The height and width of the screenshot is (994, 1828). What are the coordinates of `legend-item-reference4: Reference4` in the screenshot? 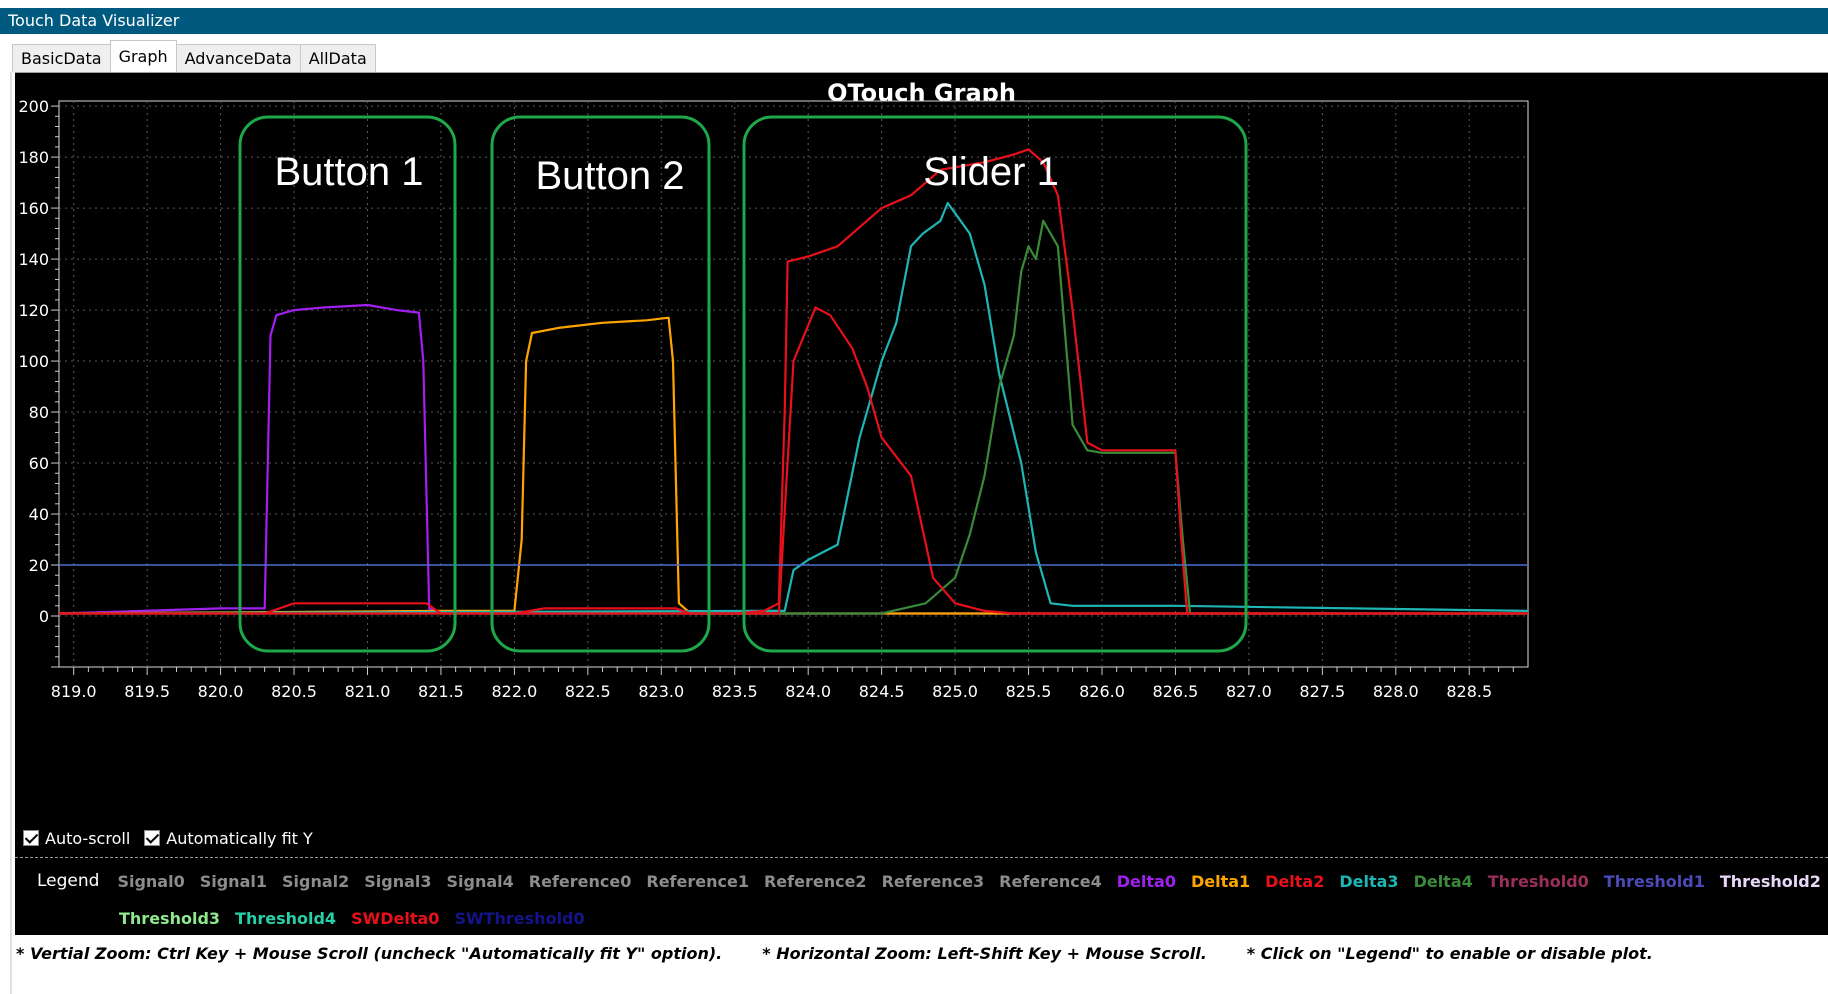 It's located at (1050, 881).